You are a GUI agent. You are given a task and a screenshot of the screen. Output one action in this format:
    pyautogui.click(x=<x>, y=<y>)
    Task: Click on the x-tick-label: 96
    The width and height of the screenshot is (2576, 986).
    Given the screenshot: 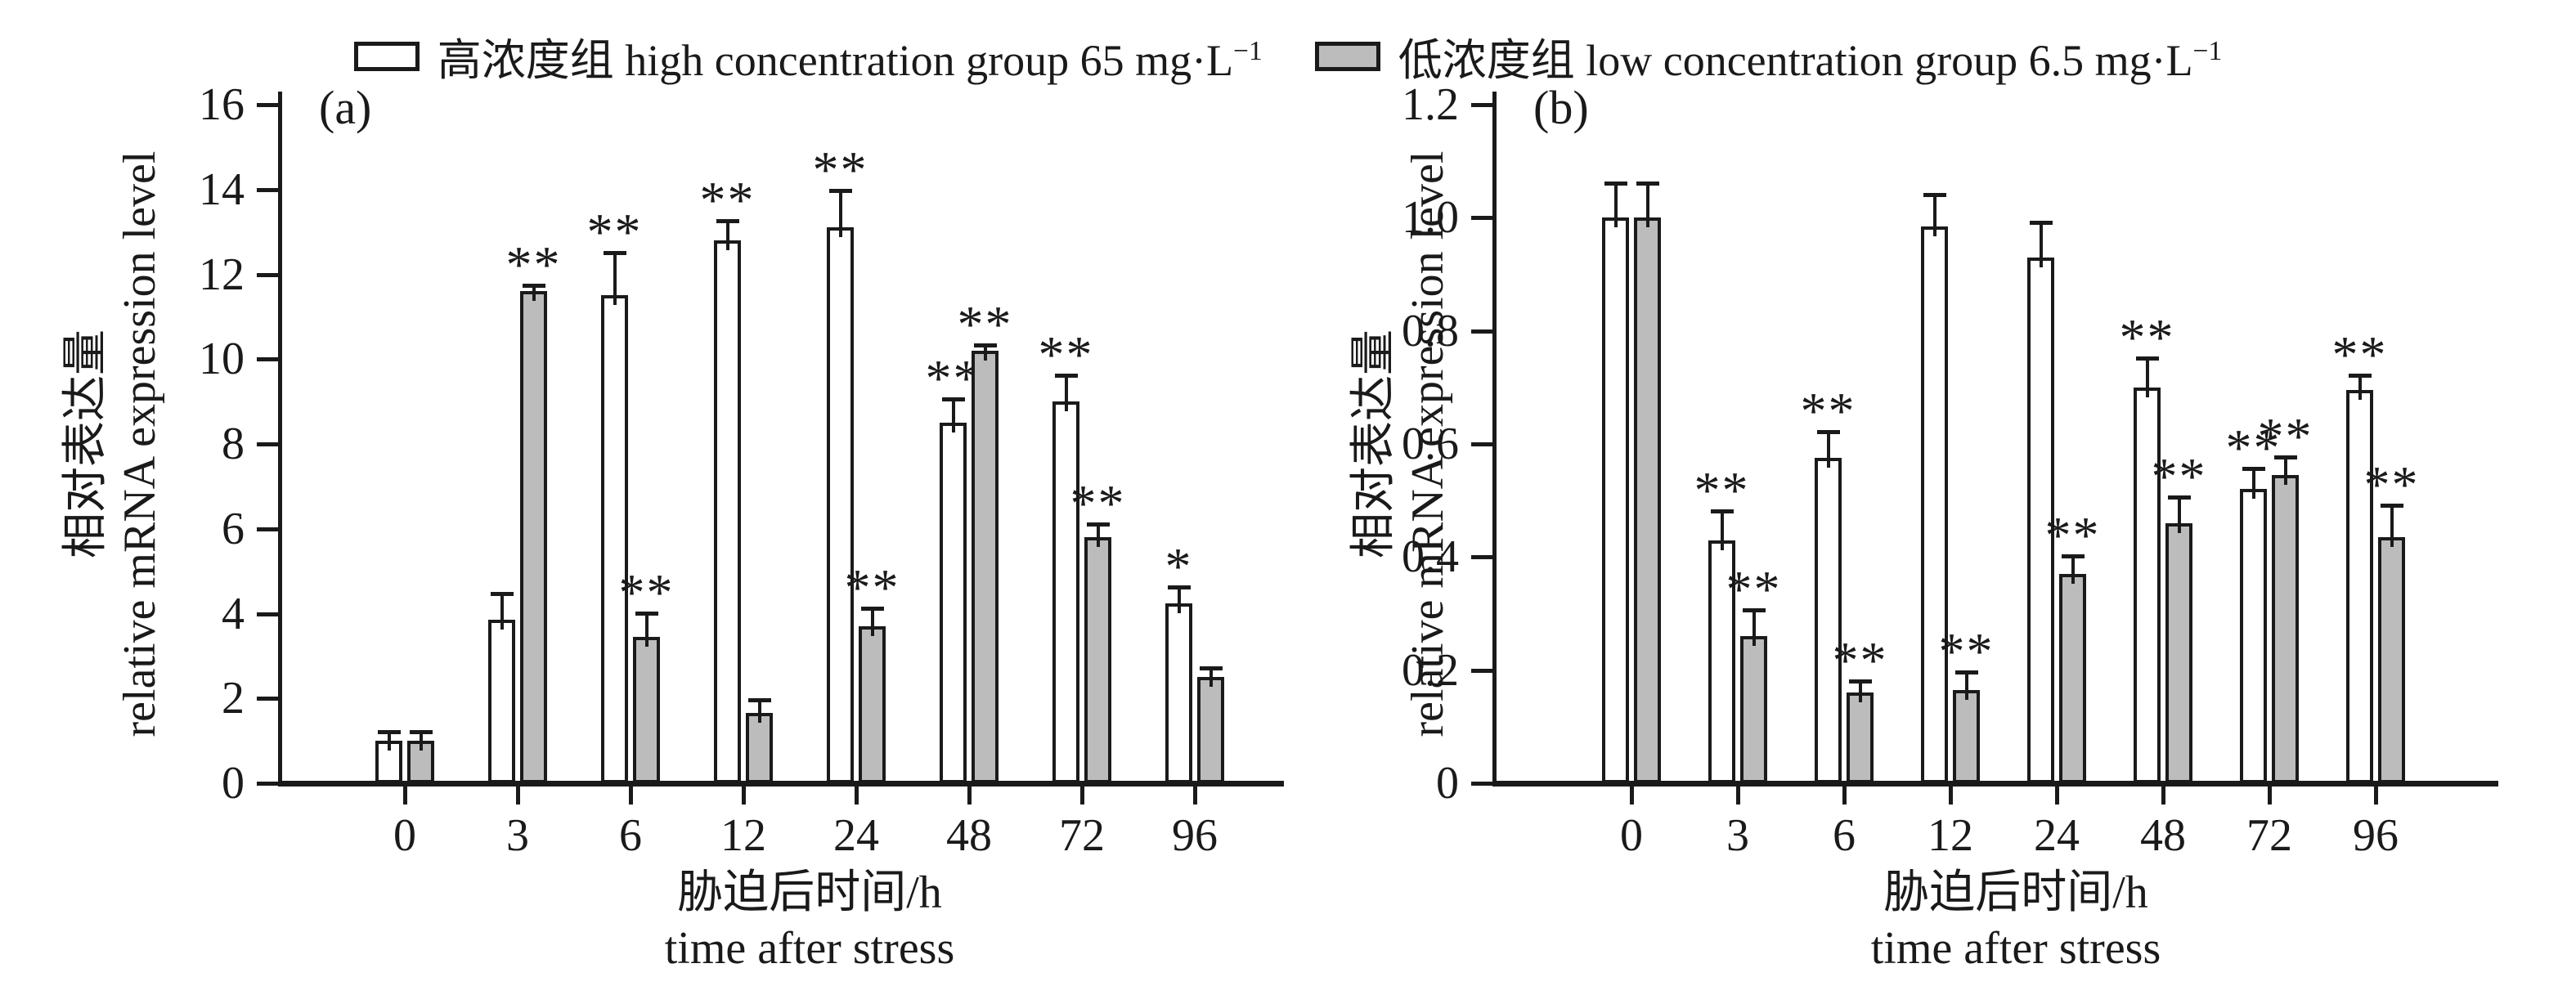 What is the action you would take?
    pyautogui.click(x=1195, y=836)
    